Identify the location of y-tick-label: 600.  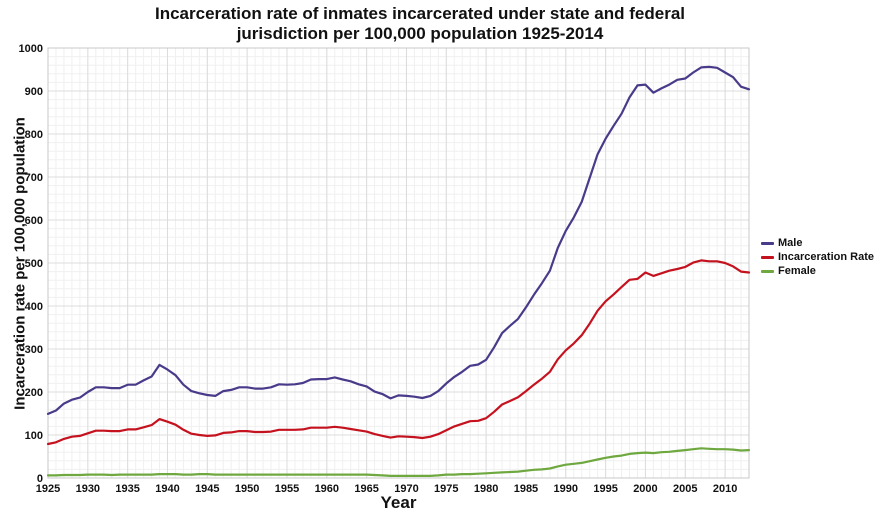
(34, 221).